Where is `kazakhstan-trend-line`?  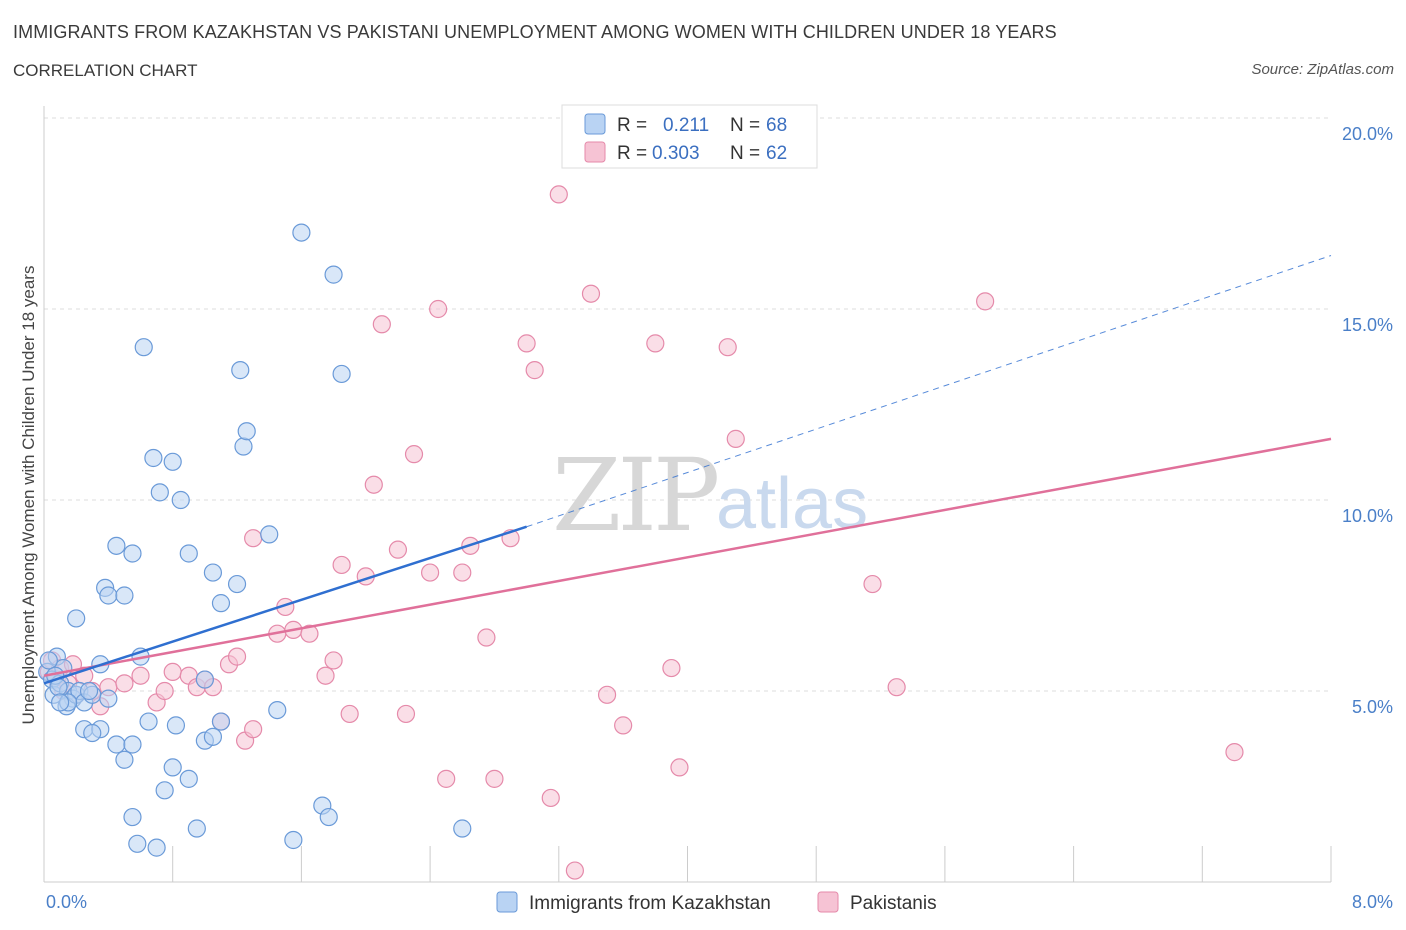 kazakhstan-trend-line is located at coordinates (285, 605).